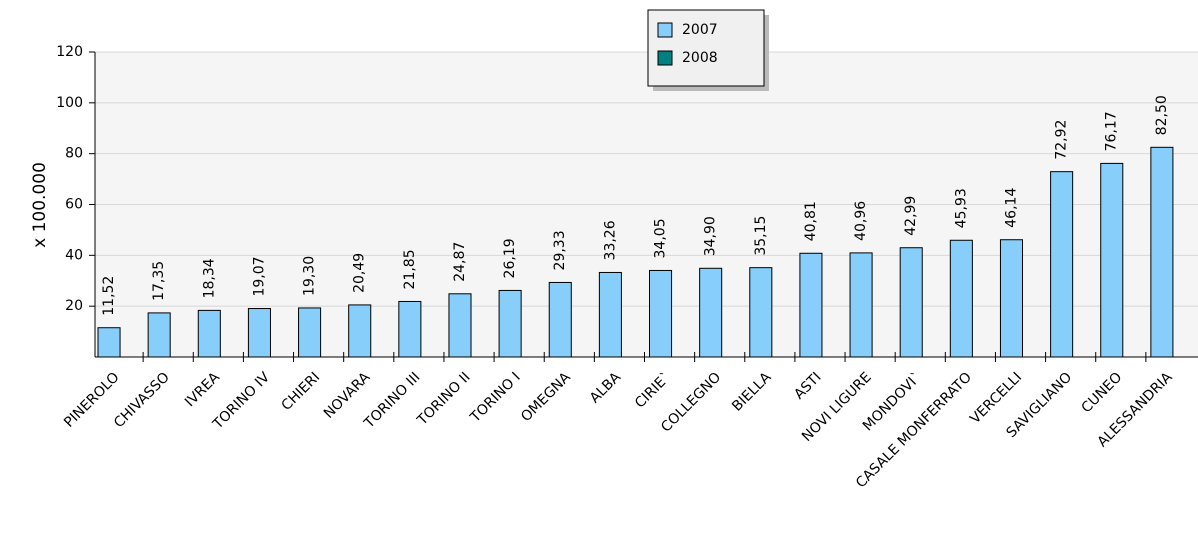 This screenshot has width=1198, height=555. I want to click on value-label: 24,87, so click(460, 262).